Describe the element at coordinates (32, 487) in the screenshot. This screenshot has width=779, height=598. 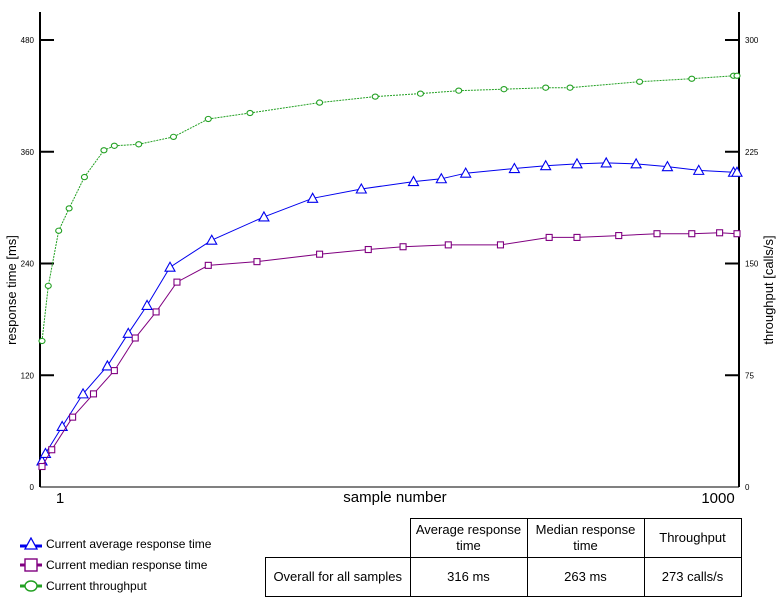
I see `left-tick-label-0: 0` at that location.